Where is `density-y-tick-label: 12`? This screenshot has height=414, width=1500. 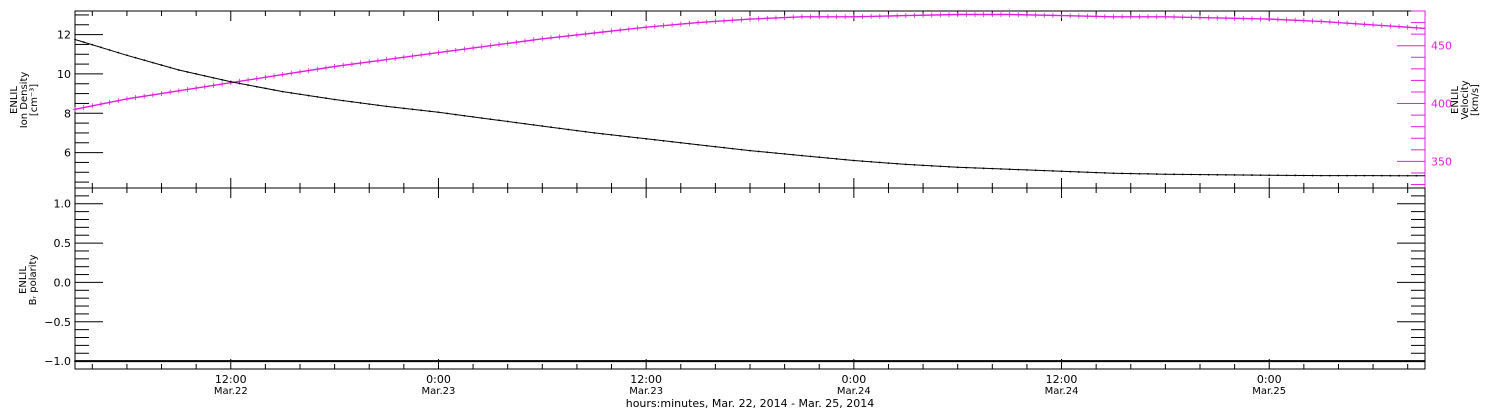
density-y-tick-label: 12 is located at coordinates (64, 35).